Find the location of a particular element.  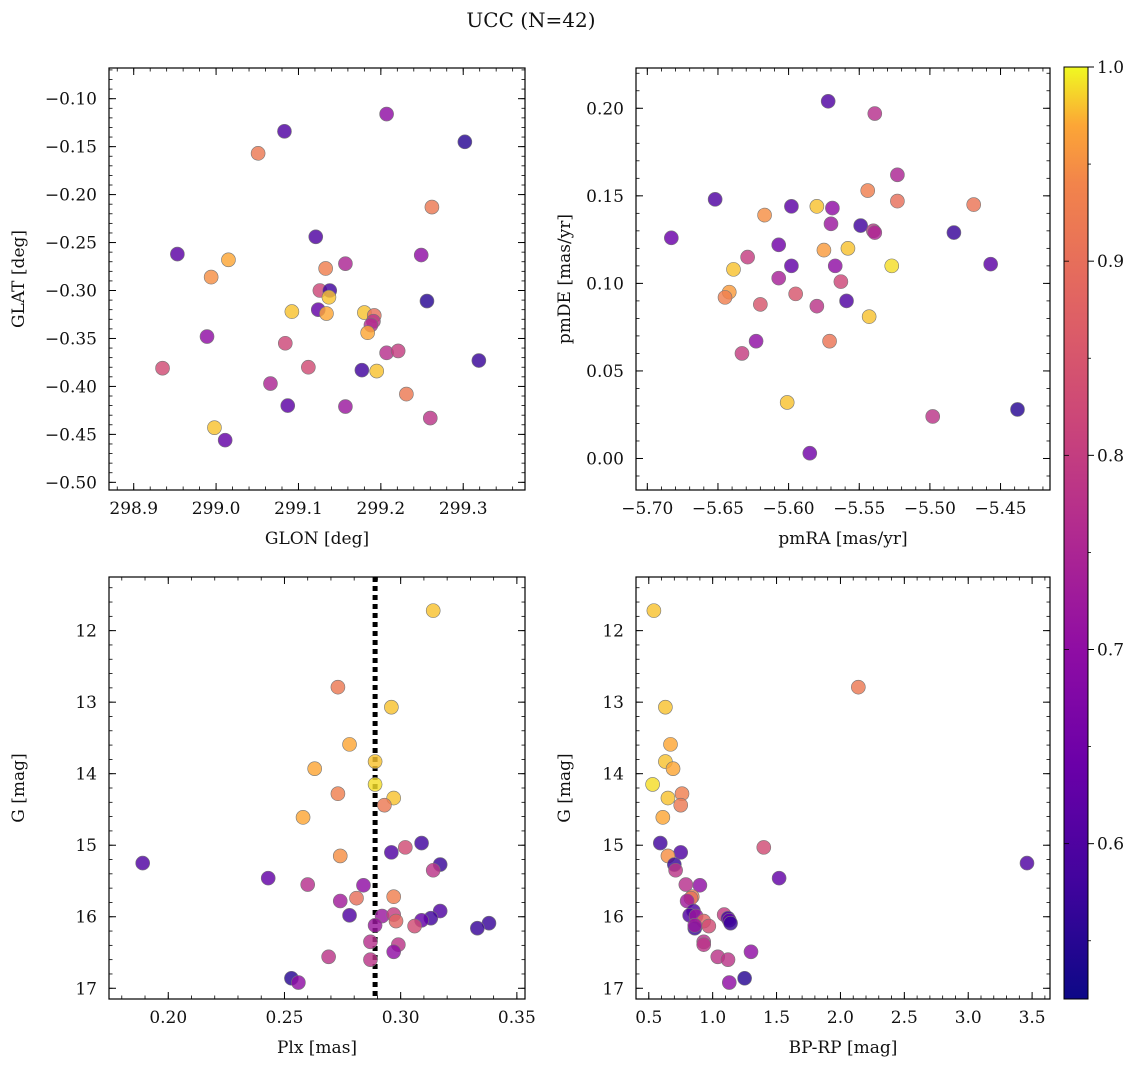

y-tick-label: 12 is located at coordinates (86, 632).